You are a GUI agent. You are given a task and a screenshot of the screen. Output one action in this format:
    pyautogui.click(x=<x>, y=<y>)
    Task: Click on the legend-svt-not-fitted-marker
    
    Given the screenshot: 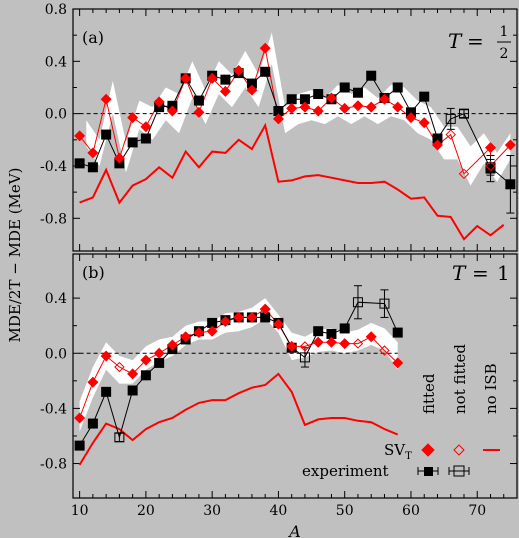 What is the action you would take?
    pyautogui.click(x=459, y=450)
    